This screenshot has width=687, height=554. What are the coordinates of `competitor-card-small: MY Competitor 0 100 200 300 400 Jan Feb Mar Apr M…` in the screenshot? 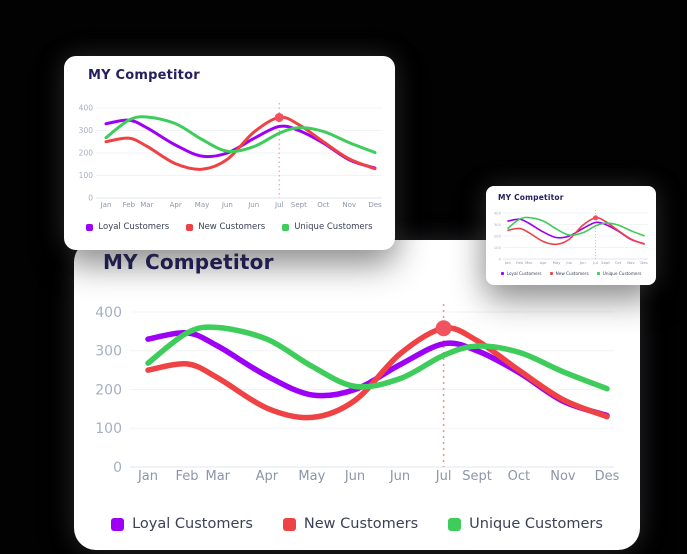 It's located at (571, 235).